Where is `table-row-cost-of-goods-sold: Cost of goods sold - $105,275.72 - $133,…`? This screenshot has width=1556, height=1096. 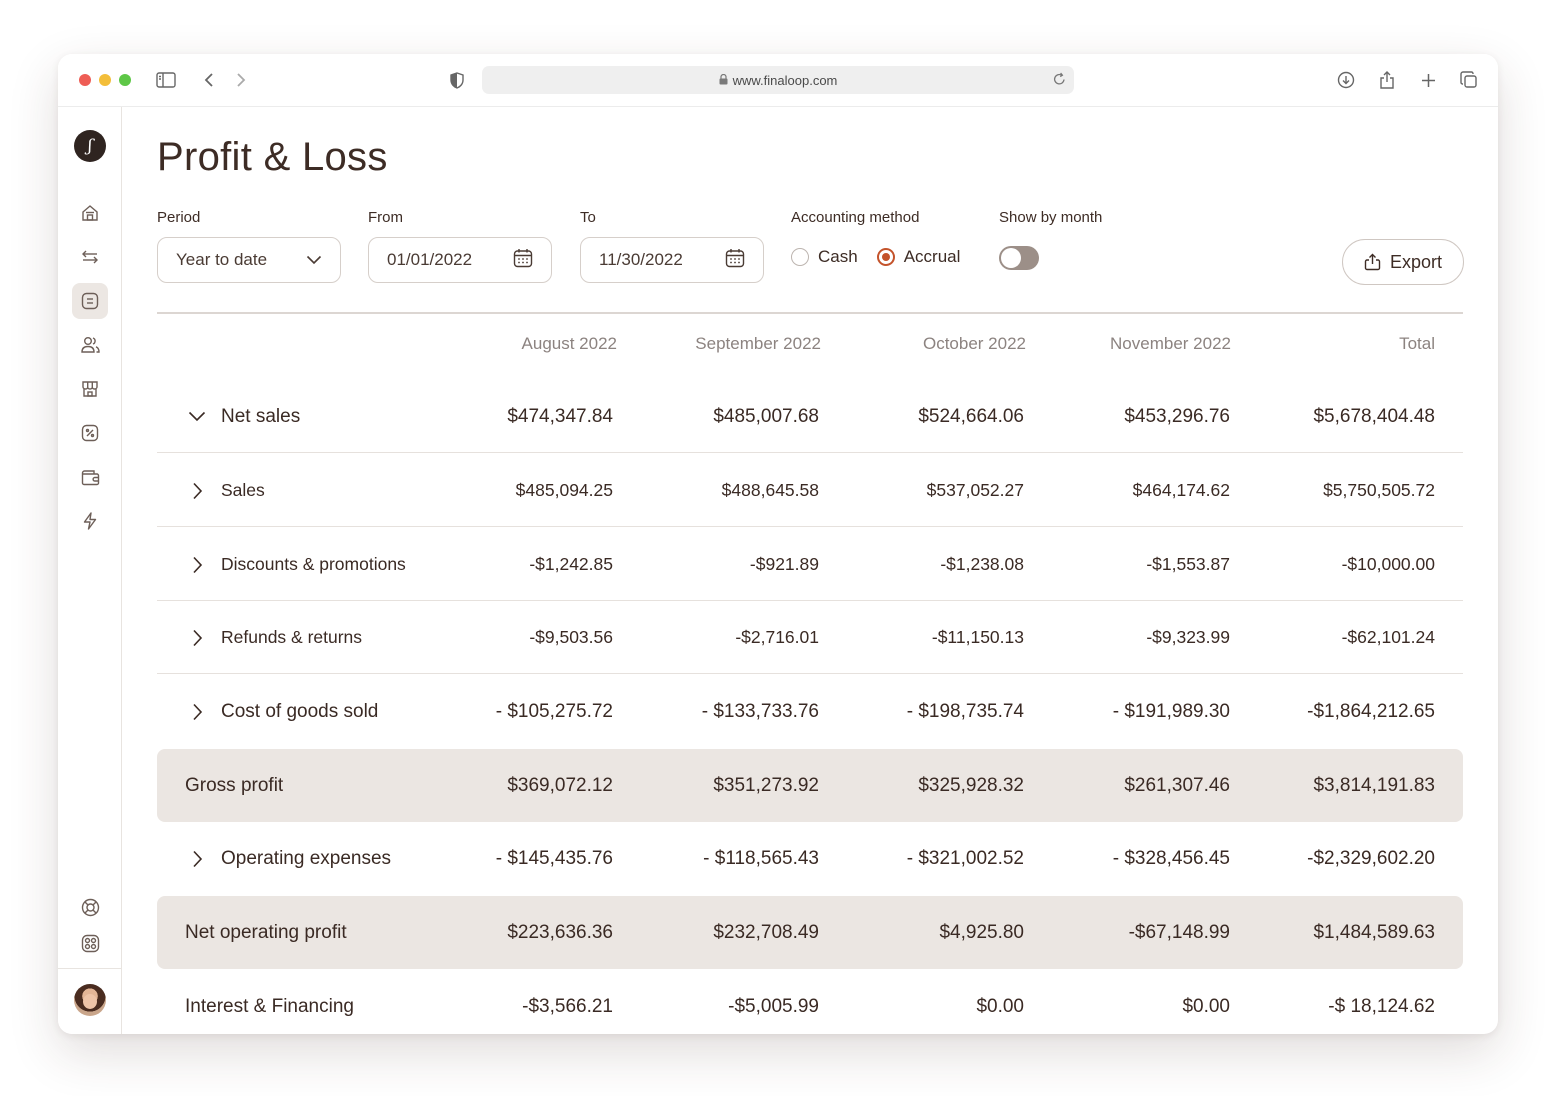 table-row-cost-of-goods-sold: Cost of goods sold - $105,275.72 - $133,… is located at coordinates (810, 711).